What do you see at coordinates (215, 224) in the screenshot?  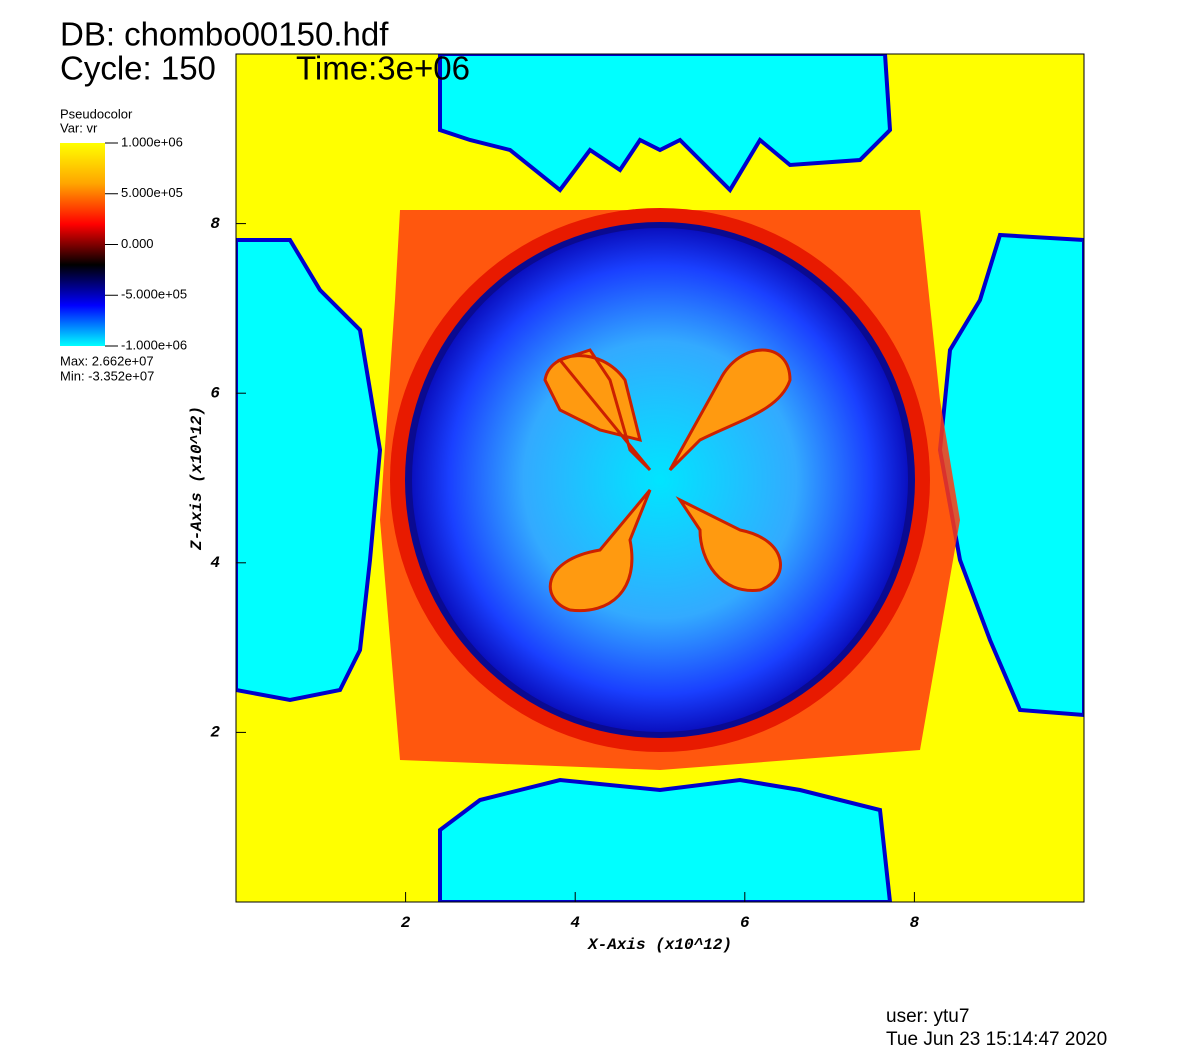 I see `y-tick-label: 8` at bounding box center [215, 224].